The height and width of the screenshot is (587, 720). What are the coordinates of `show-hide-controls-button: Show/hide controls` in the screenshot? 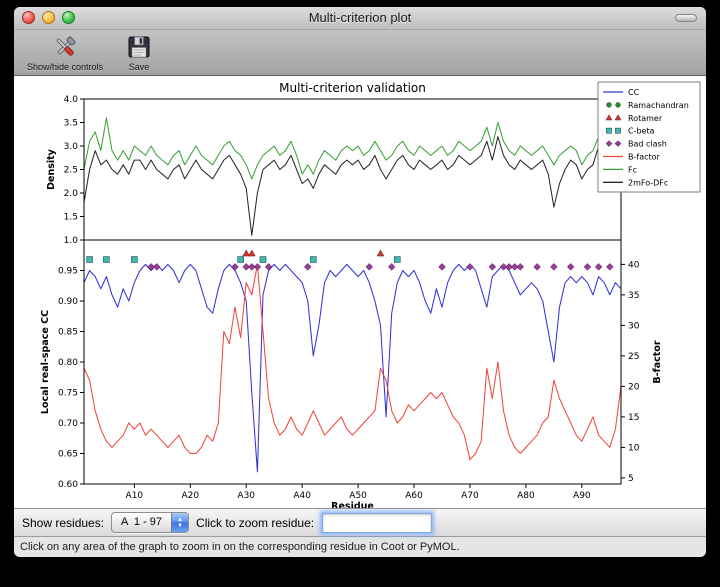 It's located at (65, 52).